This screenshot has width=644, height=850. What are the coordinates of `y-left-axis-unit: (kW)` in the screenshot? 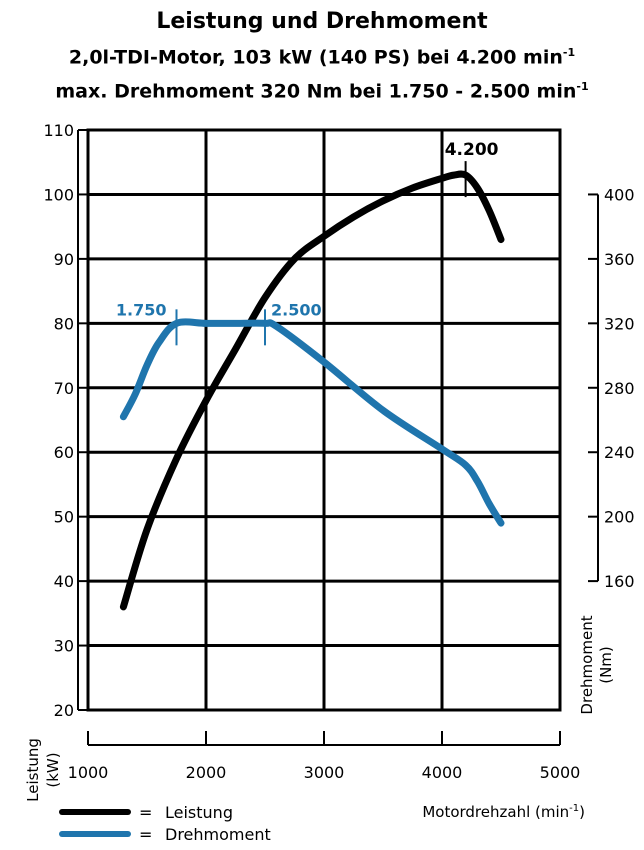 It's located at (53, 769).